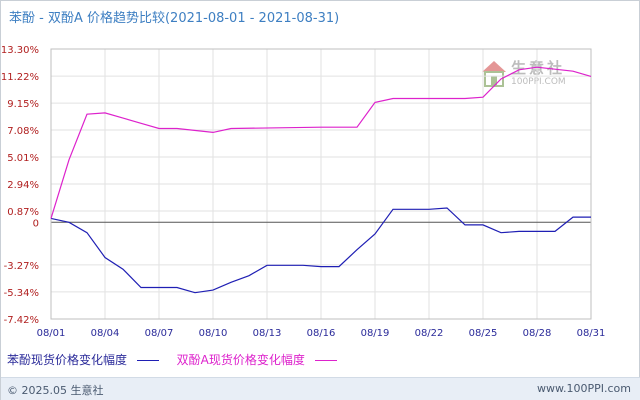 This screenshot has width=640, height=400. Describe the element at coordinates (483, 333) in the screenshot. I see `x-tick-label: 08/25` at that location.